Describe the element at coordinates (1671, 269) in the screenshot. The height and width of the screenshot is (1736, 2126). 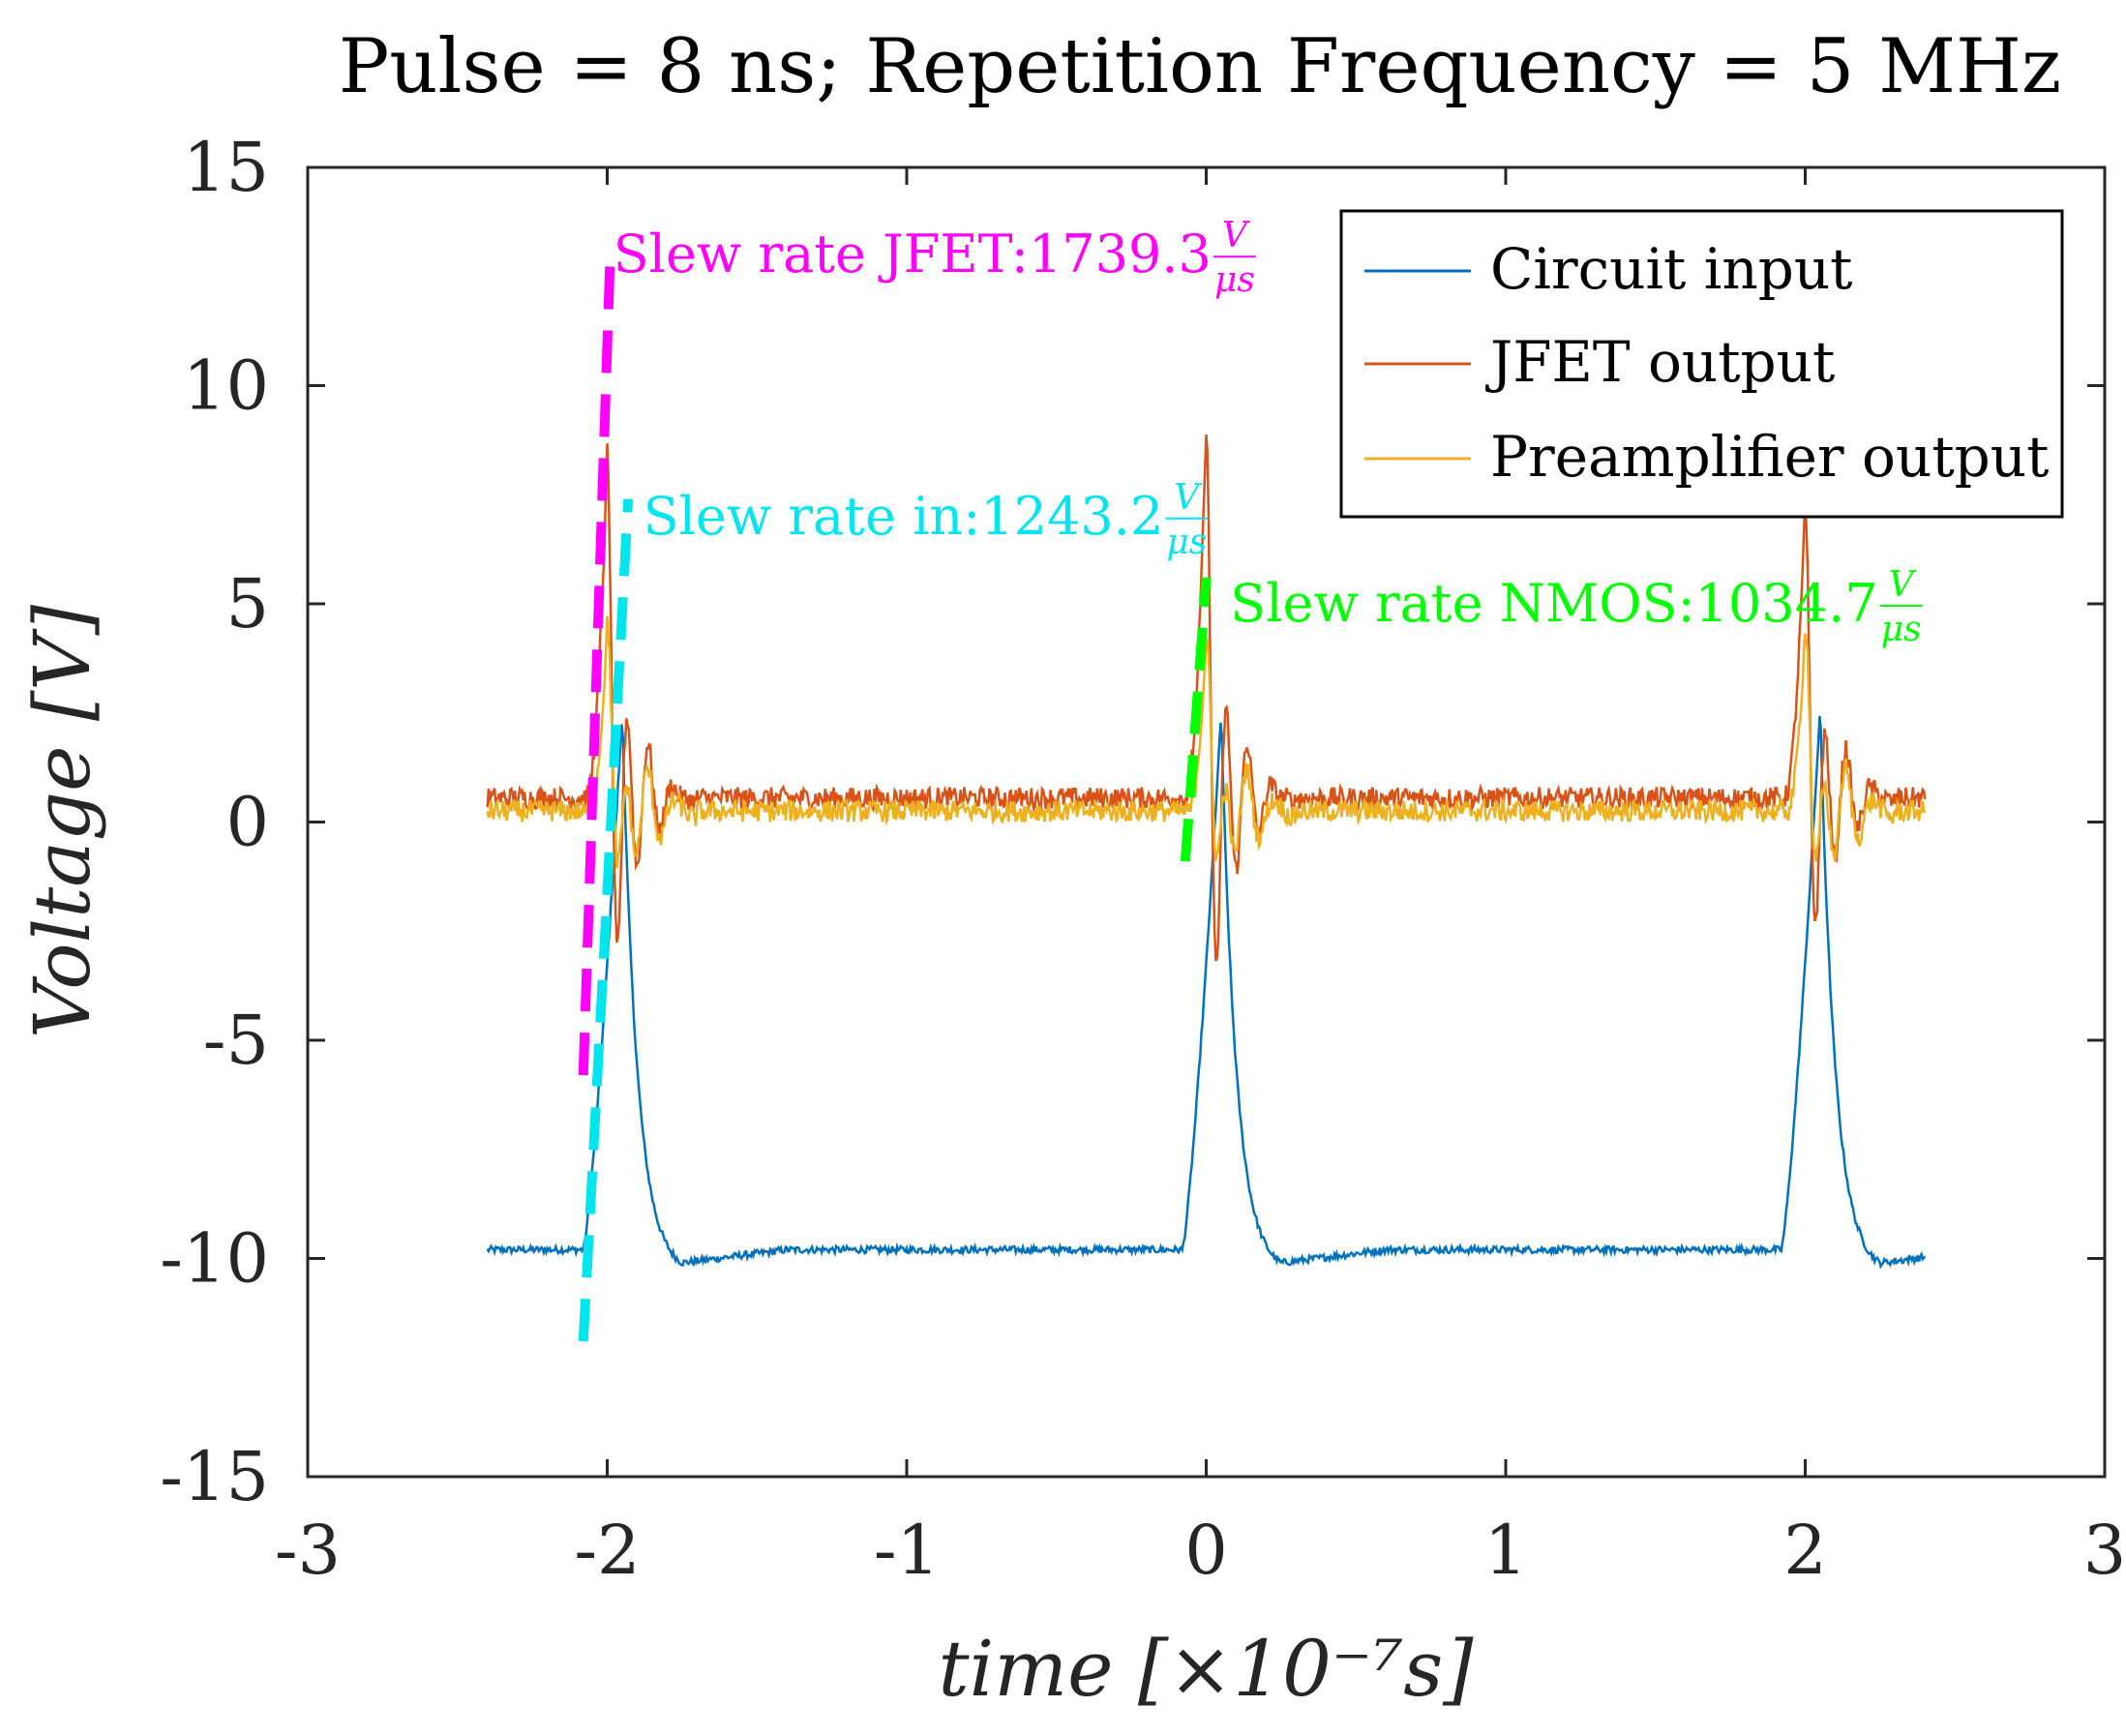
I see `legend-label-circuit-input: Circuit input` at that location.